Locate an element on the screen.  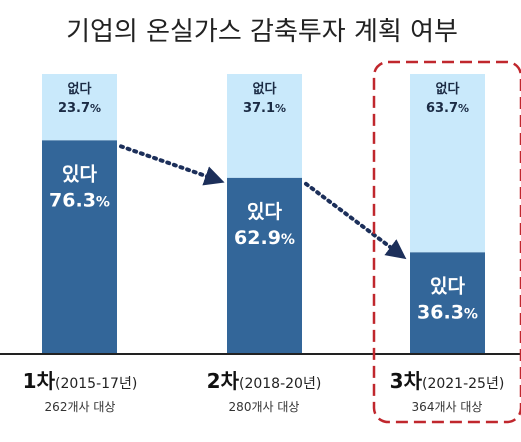
series-label-yes-3: 있다 is located at coordinates (447, 286).